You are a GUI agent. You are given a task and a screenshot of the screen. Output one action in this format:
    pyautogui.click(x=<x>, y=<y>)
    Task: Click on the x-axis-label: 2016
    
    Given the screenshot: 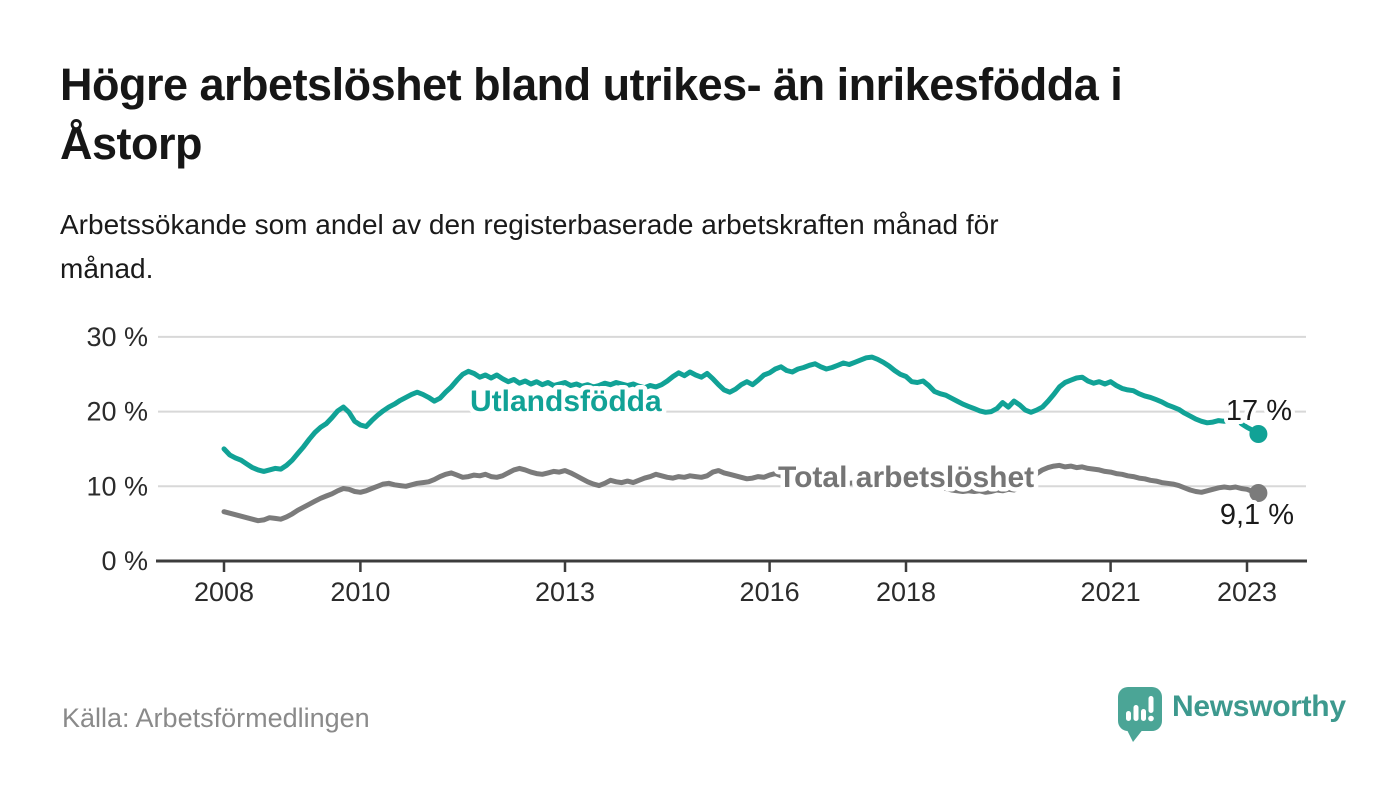 What is the action you would take?
    pyautogui.click(x=770, y=592)
    